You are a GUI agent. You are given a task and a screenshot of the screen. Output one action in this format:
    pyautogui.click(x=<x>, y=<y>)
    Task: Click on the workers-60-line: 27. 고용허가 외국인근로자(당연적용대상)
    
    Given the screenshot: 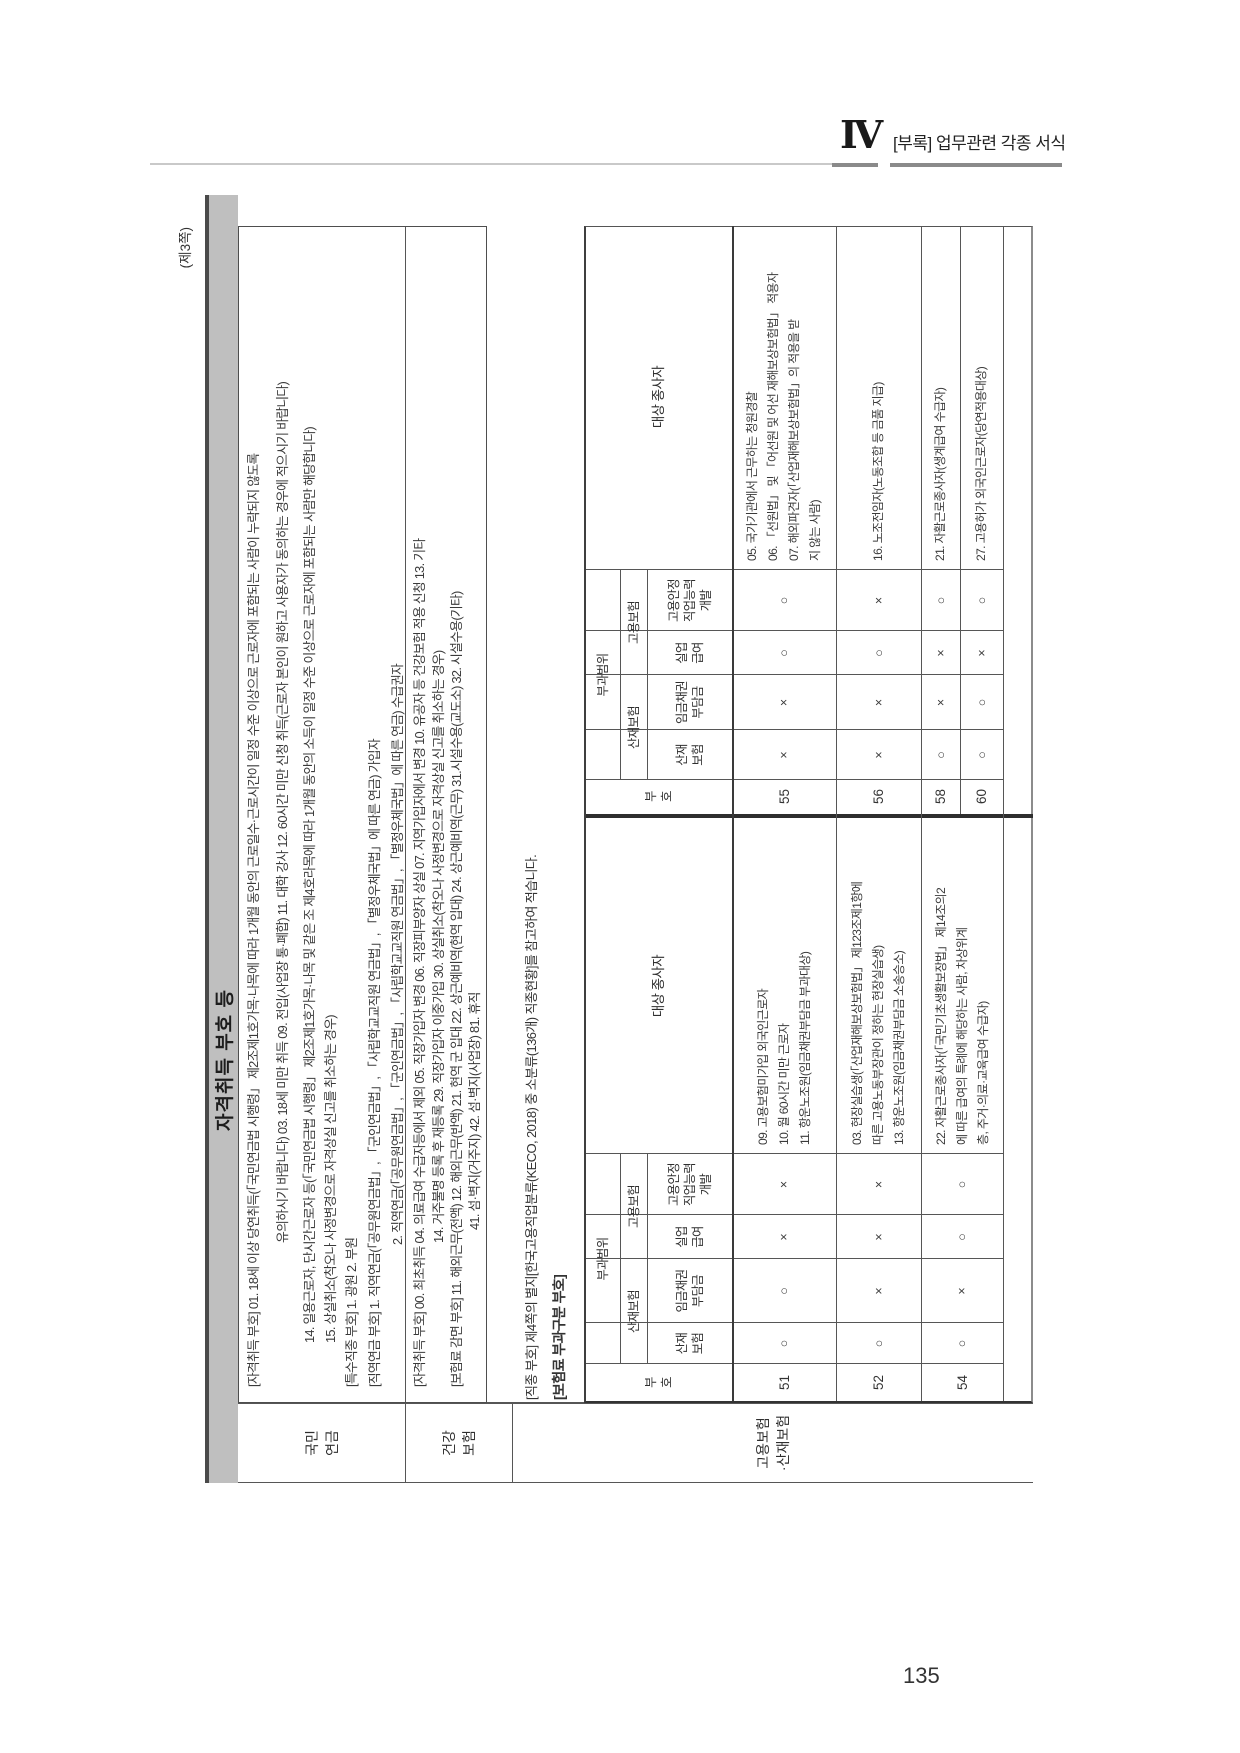 What is the action you would take?
    pyautogui.click(x=981, y=463)
    